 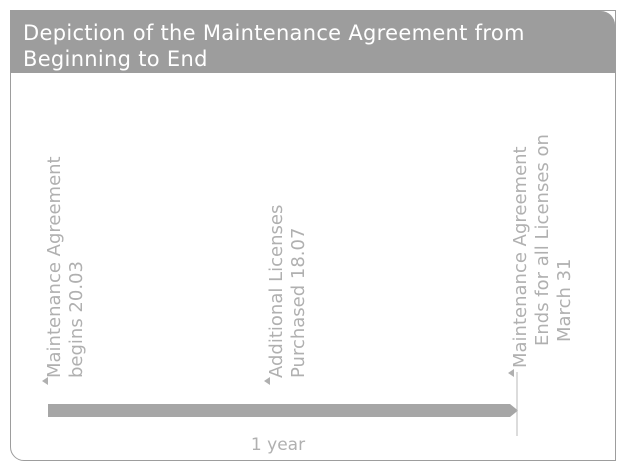 What do you see at coordinates (276, 291) in the screenshot?
I see `milestone-label: Additional Licenses` at bounding box center [276, 291].